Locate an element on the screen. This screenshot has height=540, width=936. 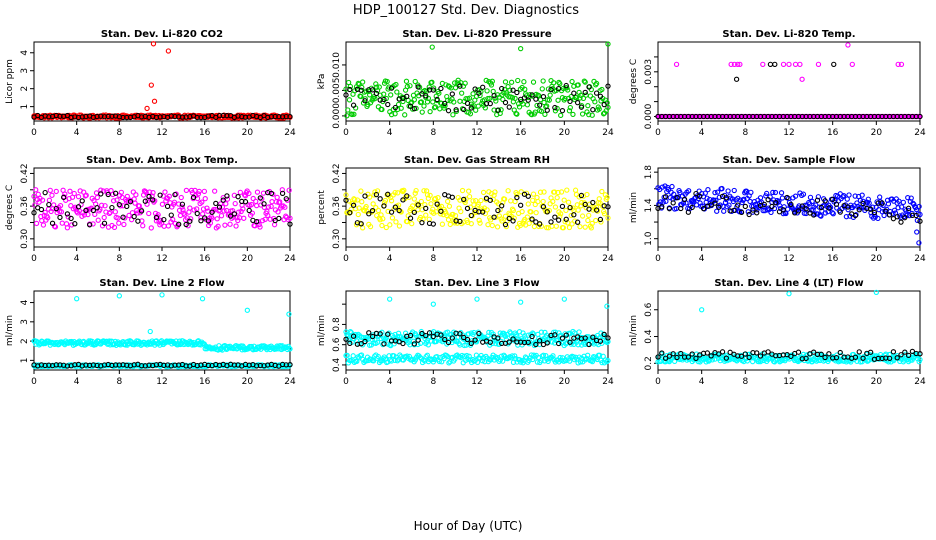
y-tick-label: 1.0 is located at coordinates (649, 238).